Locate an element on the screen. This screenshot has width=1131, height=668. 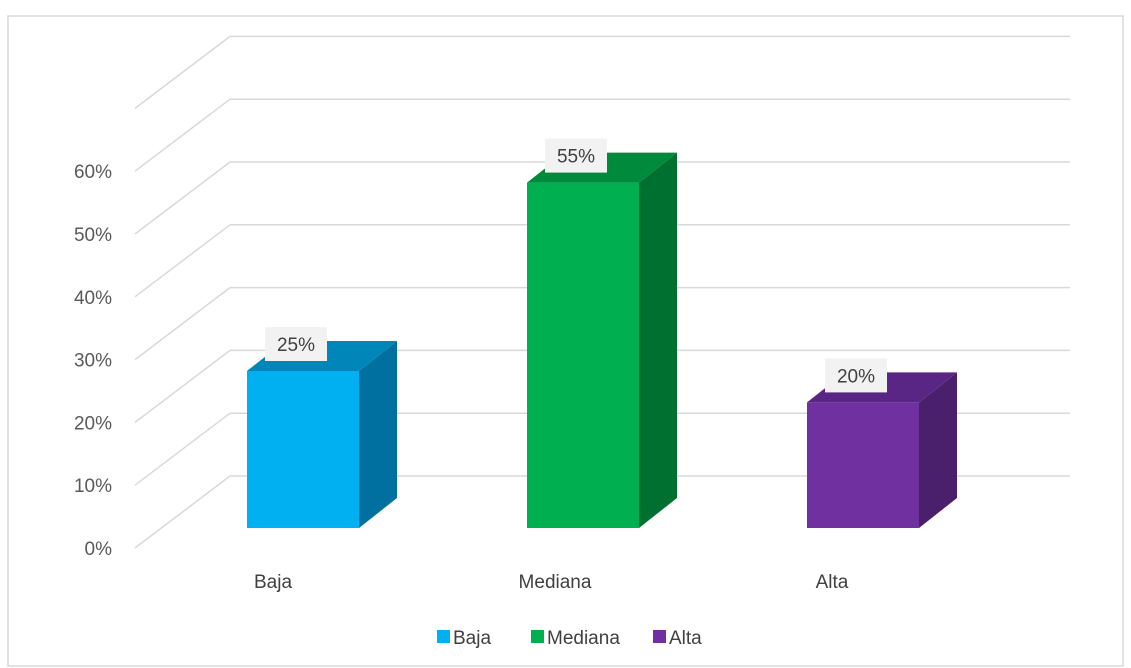
bar-alta: 20% is located at coordinates (882, 443).